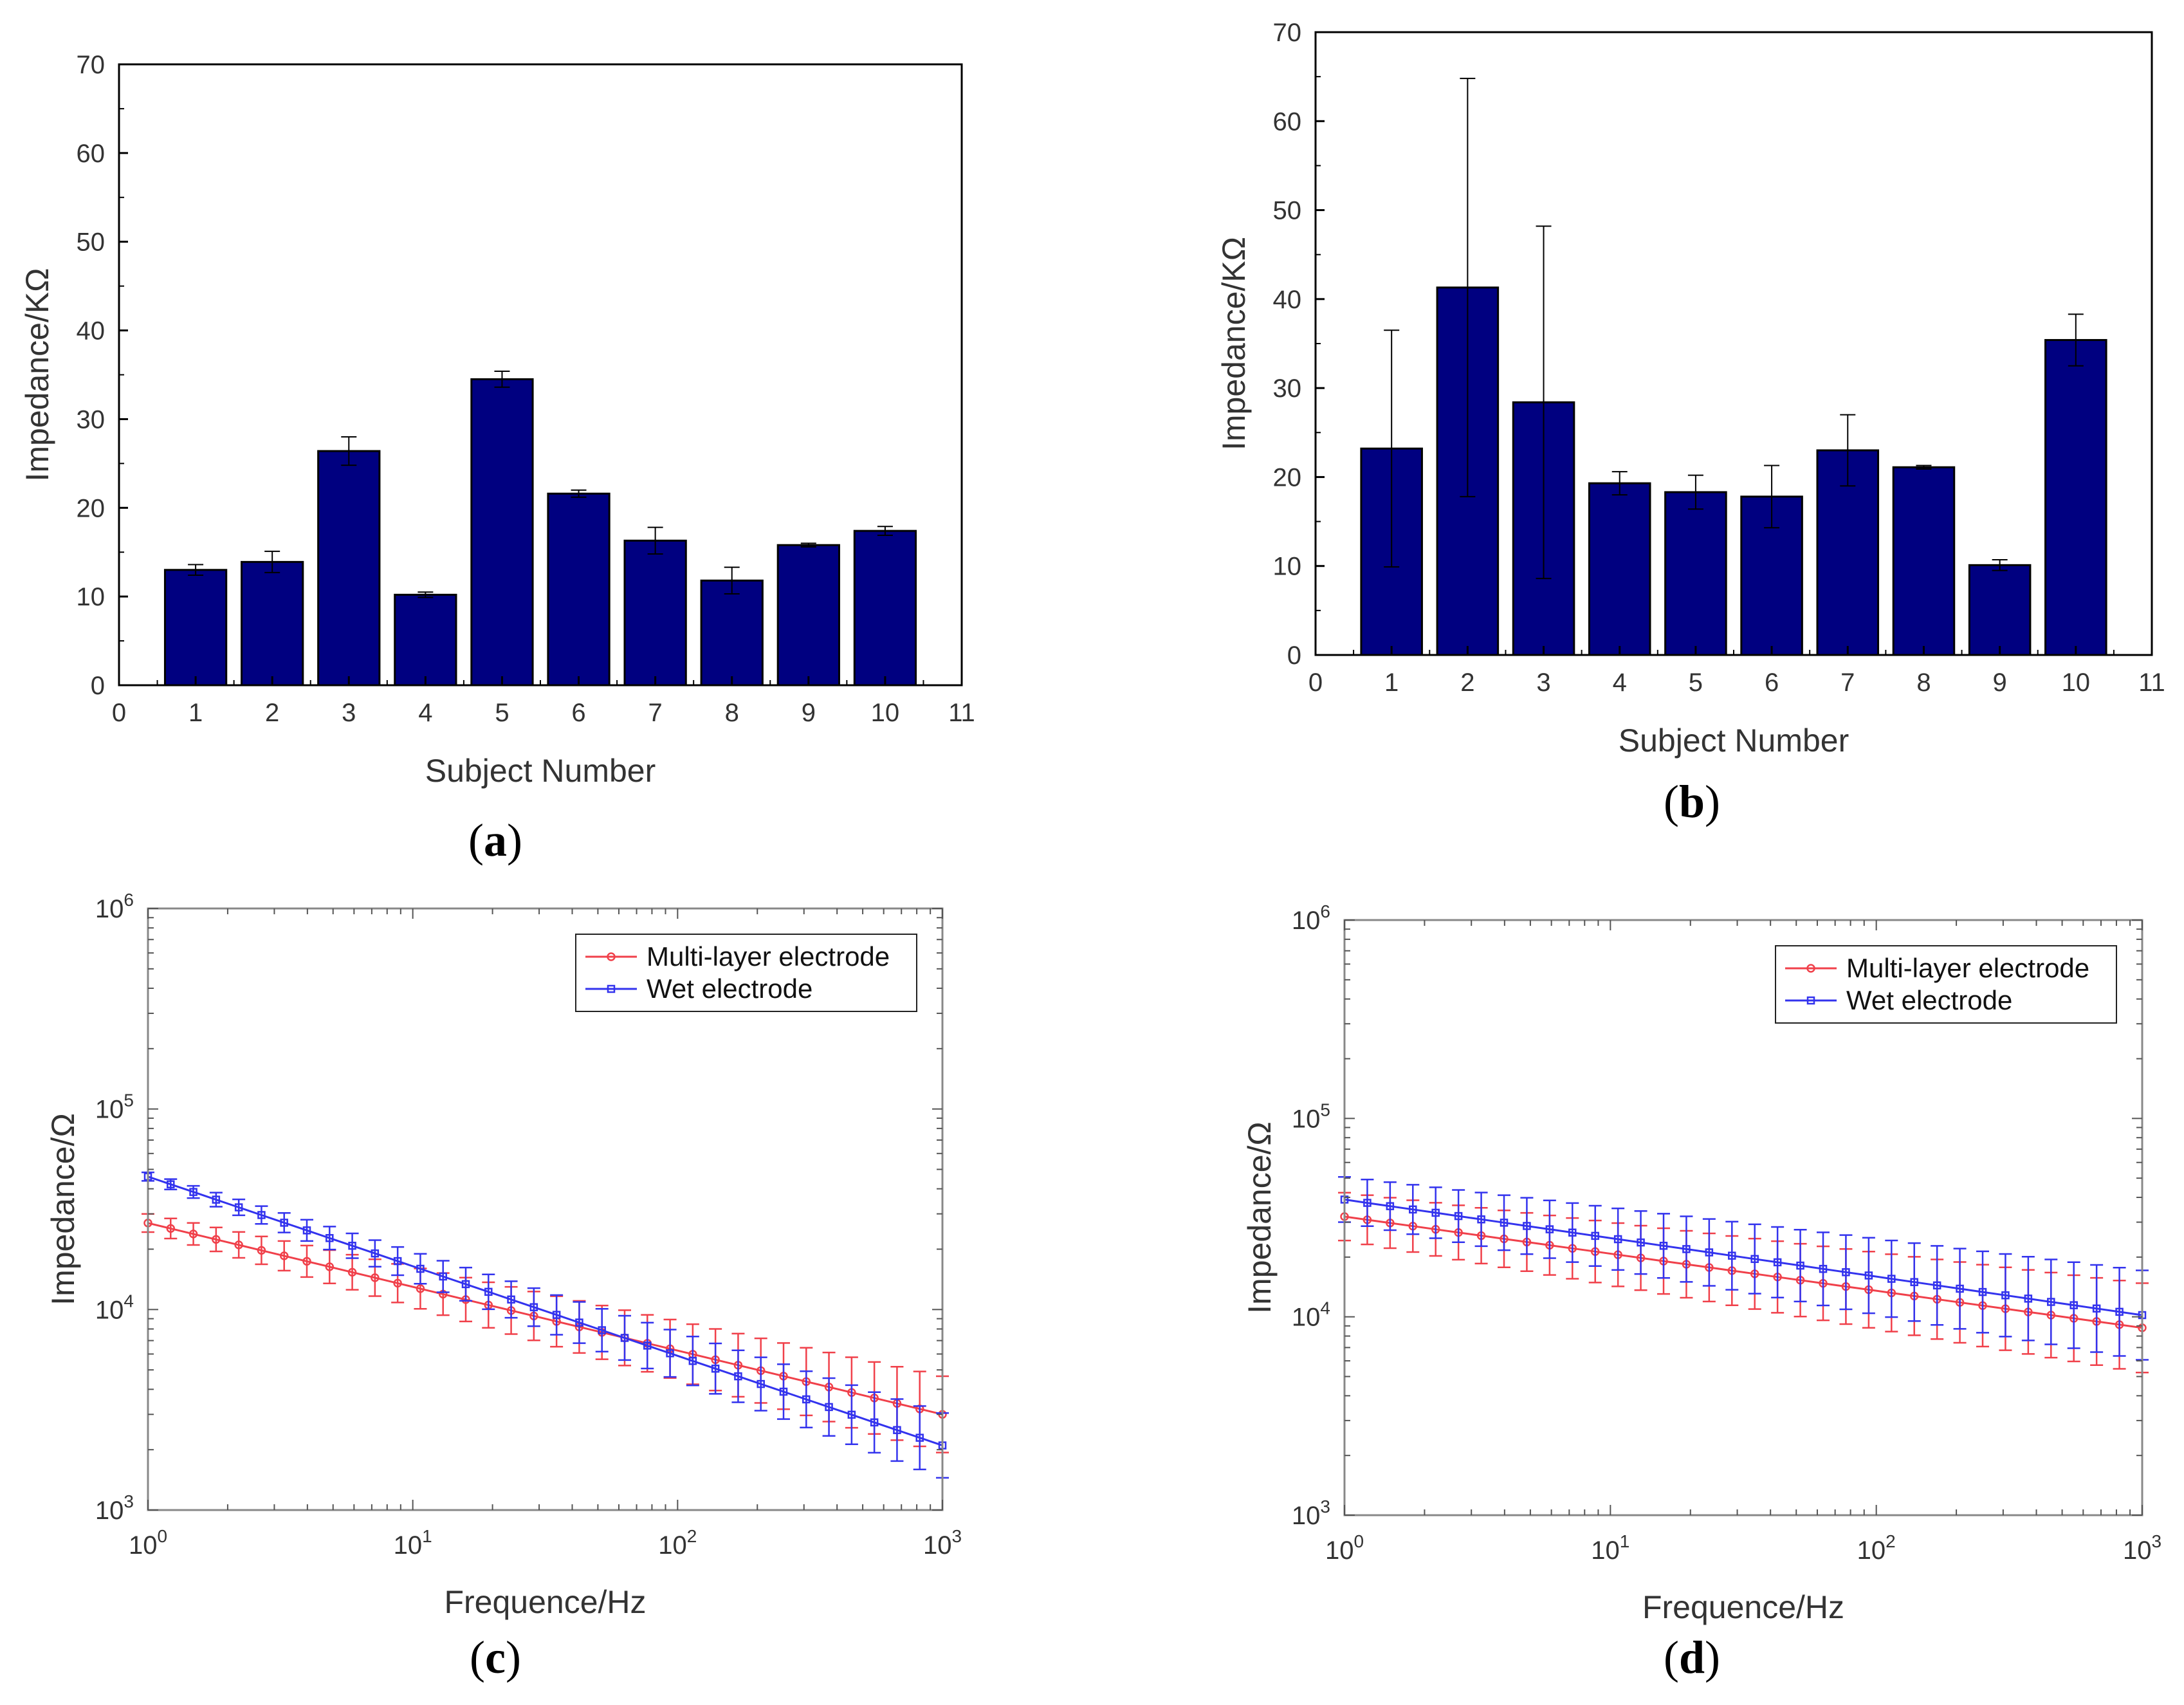 This screenshot has width=2184, height=1705. What do you see at coordinates (541, 771) in the screenshot?
I see `x-axis-label: Subject Number` at bounding box center [541, 771].